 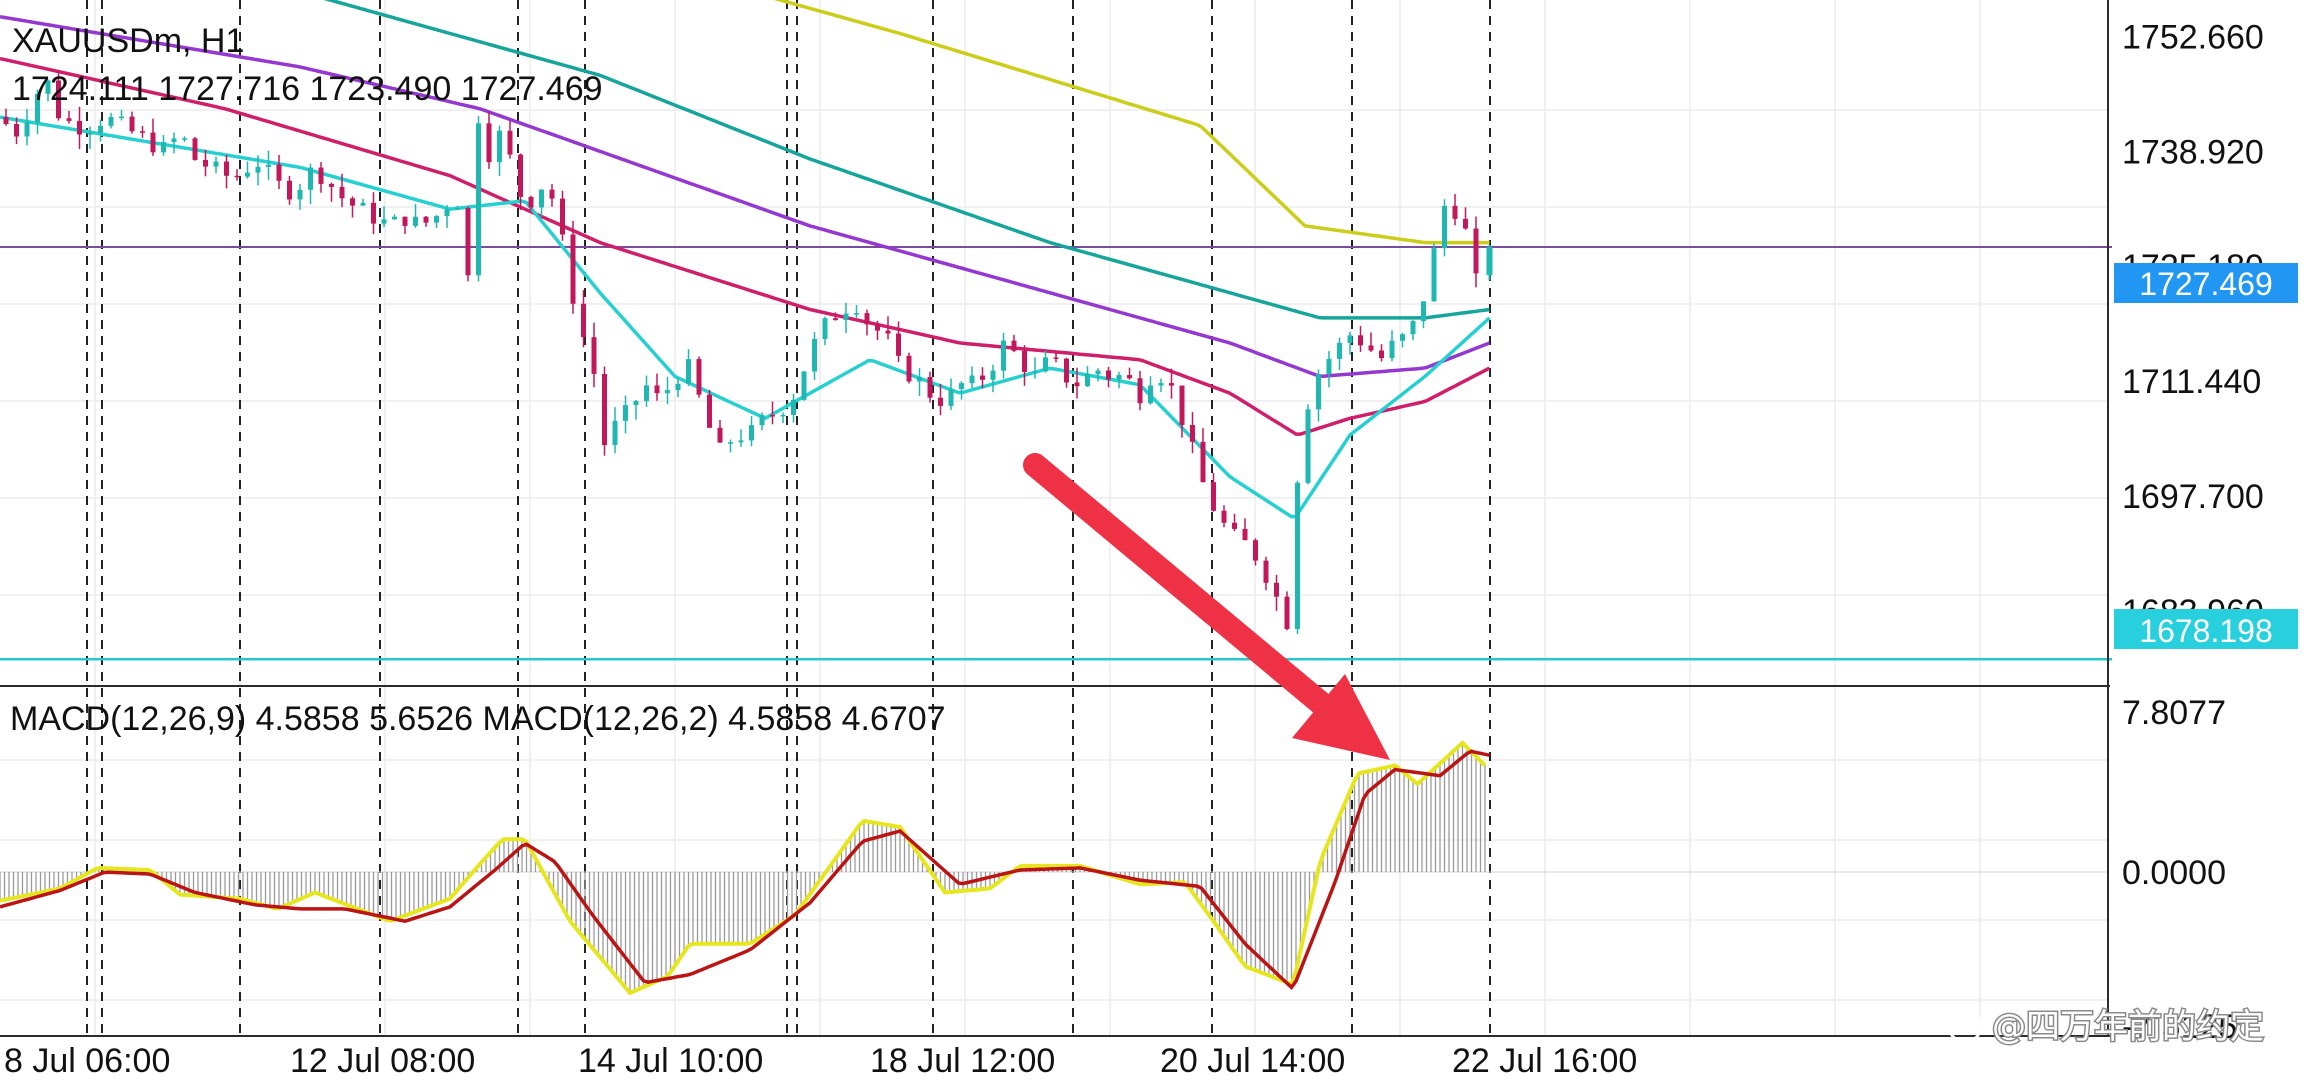 What do you see at coordinates (1341, 717) in the screenshot?
I see `arrow-head` at bounding box center [1341, 717].